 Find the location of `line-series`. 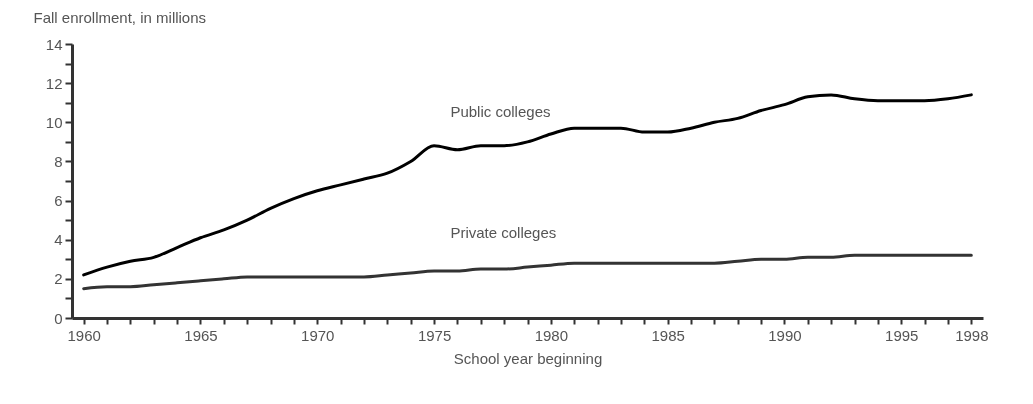

line-series is located at coordinates (527, 272).